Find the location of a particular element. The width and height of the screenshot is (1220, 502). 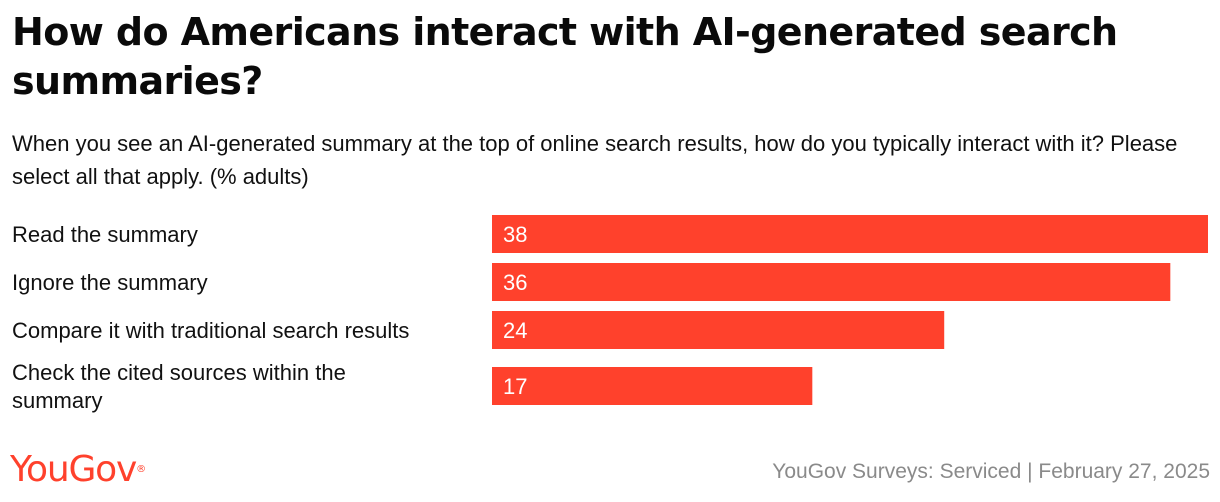

value-label: 38 is located at coordinates (515, 234).